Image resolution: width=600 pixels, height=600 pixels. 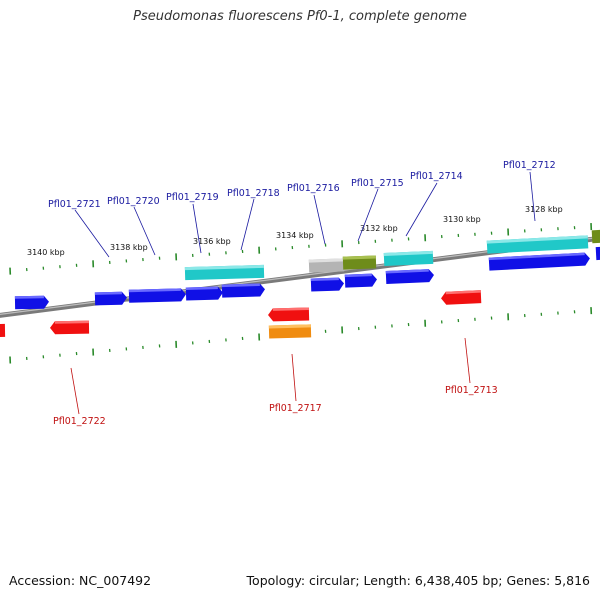 I want to click on gene-label-pfl01-2718: Pfl01_2718, so click(x=253, y=193).